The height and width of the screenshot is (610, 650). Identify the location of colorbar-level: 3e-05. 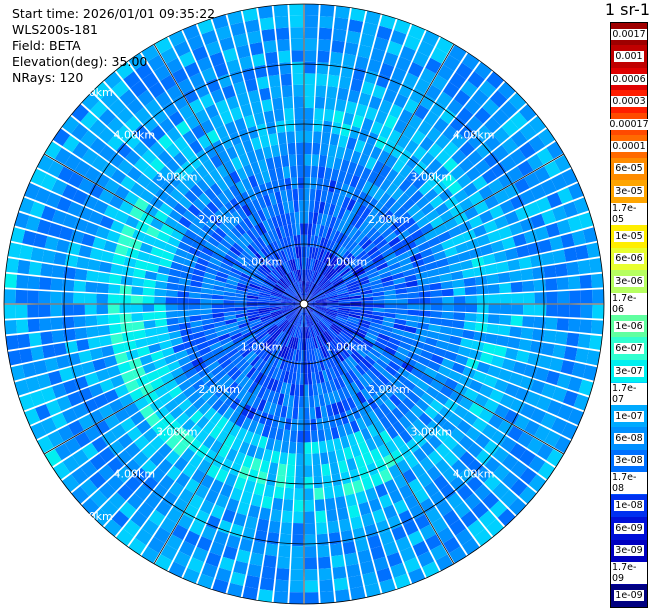
(629, 191).